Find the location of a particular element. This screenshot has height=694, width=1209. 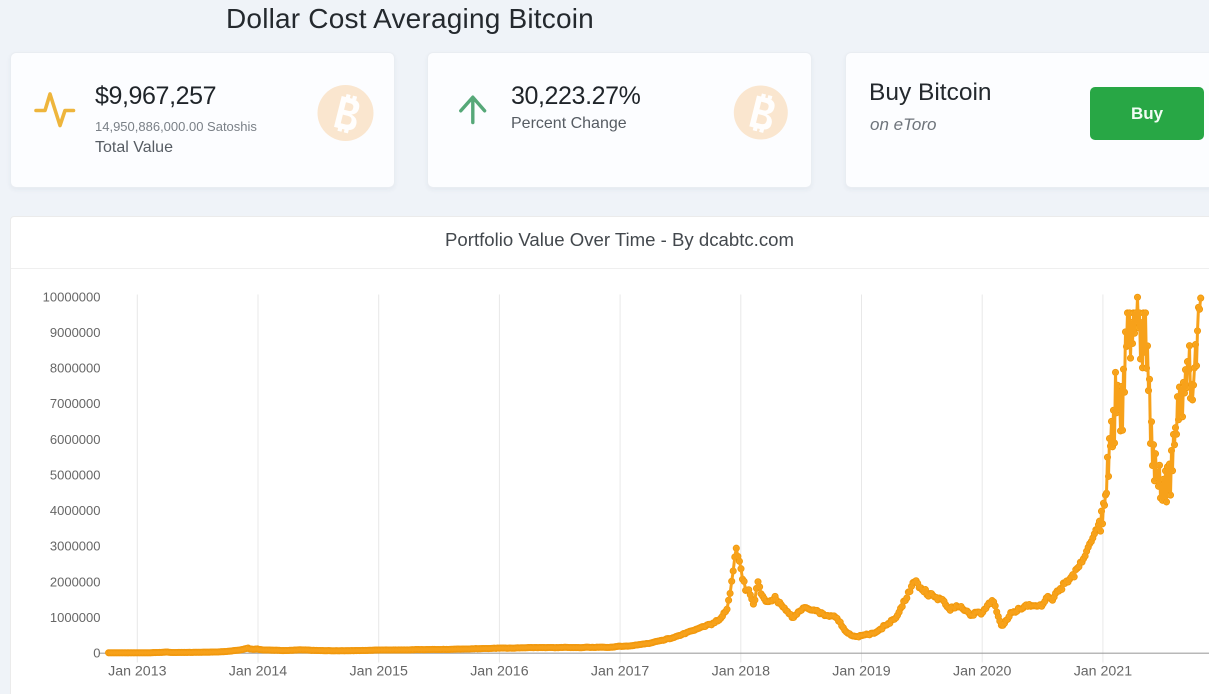

svg-text: 8000000 is located at coordinates (75, 368).